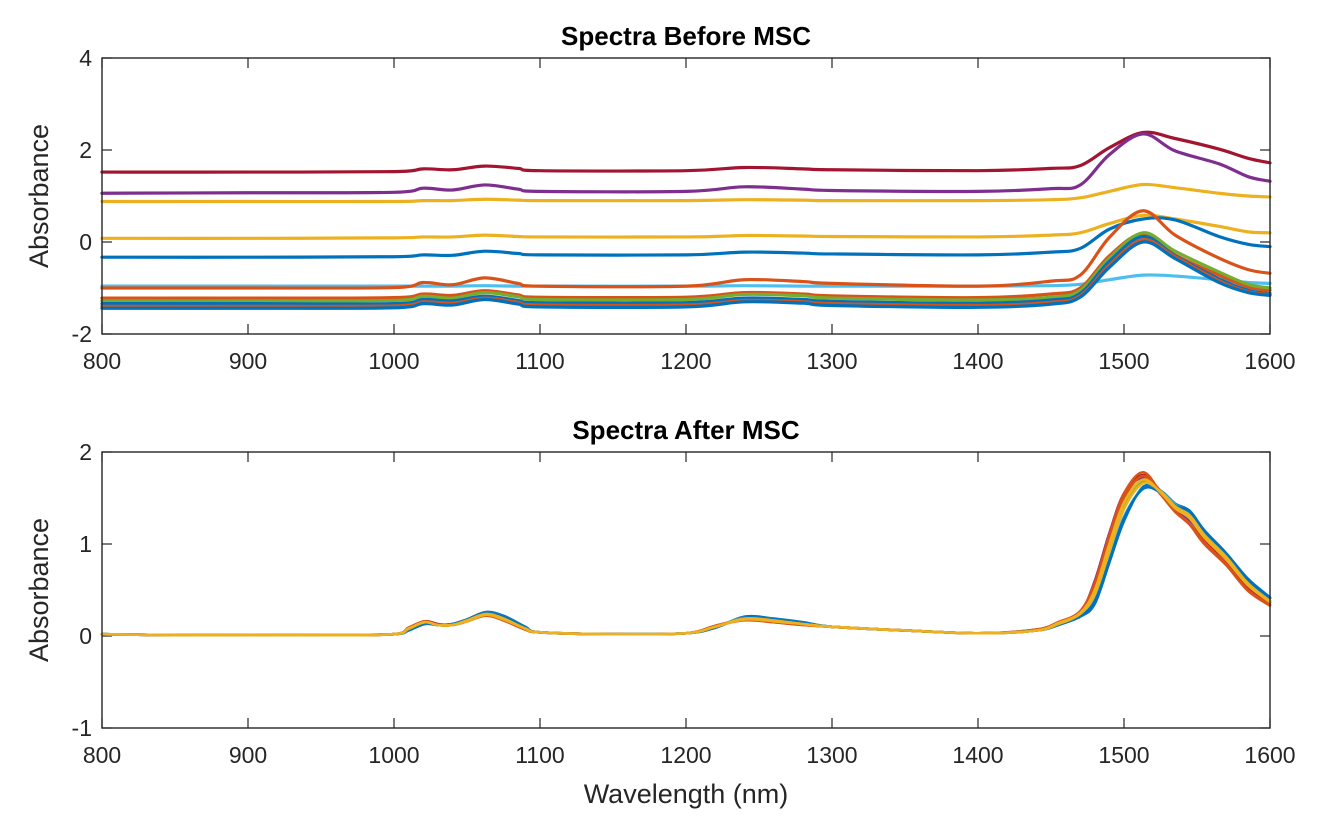 The image size is (1318, 820). What do you see at coordinates (39, 196) in the screenshot?
I see `y-axis-label-before-msc: Absorbance` at bounding box center [39, 196].